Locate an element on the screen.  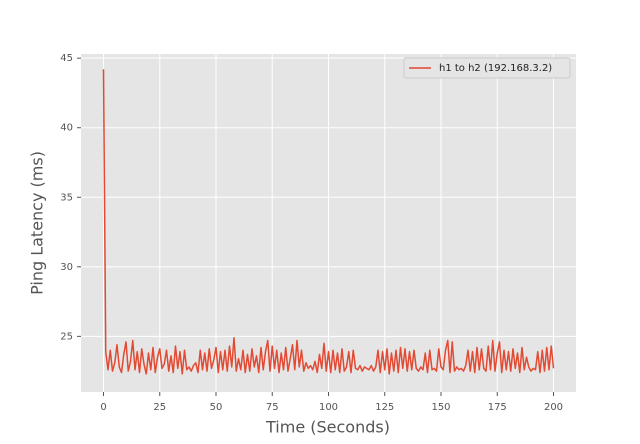
x-axis-label: Time (Seconds) is located at coordinates (327, 427).